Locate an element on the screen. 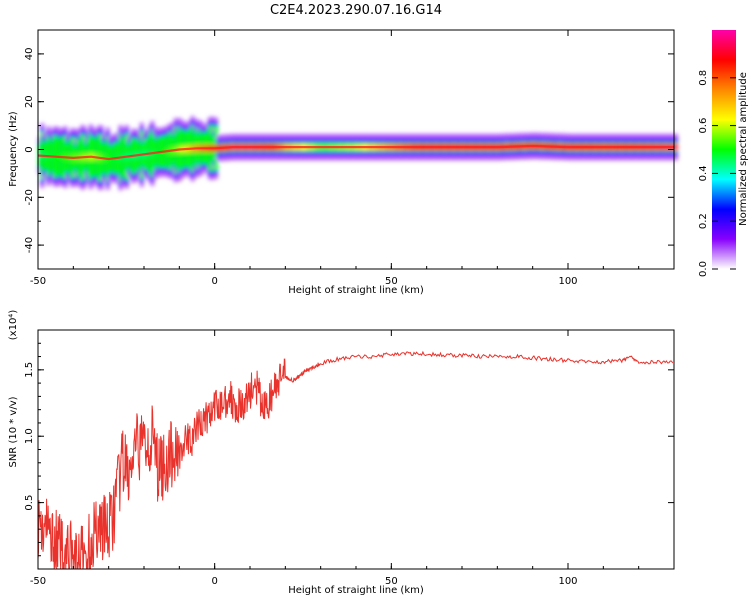 The image size is (750, 600). snr-y-tick-label: 0.5 is located at coordinates (29, 503).